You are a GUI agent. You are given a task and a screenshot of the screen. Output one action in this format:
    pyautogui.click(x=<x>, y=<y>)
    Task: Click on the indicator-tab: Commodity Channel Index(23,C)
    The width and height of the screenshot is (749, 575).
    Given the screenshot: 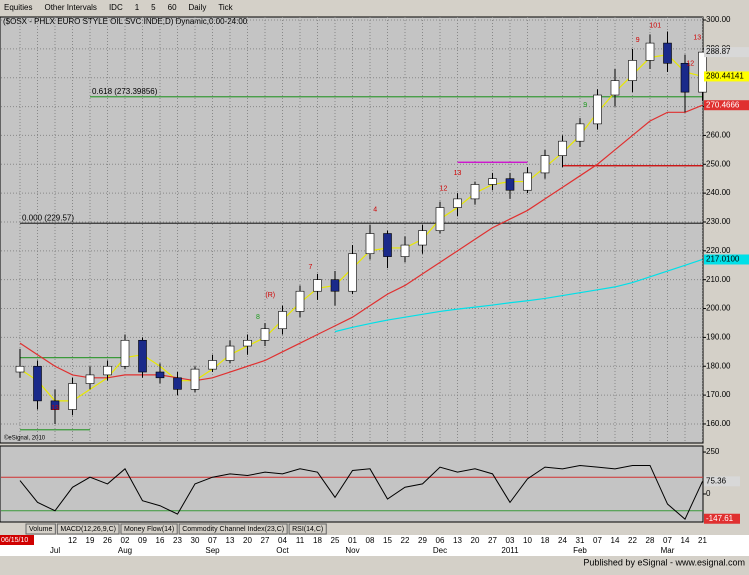 What is the action you would take?
    pyautogui.click(x=233, y=529)
    